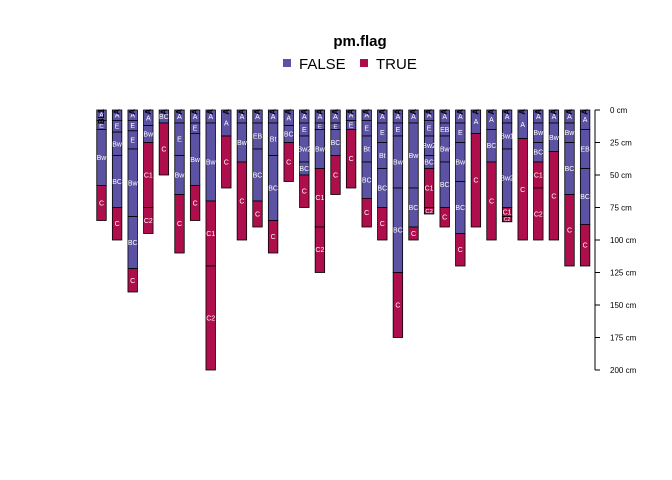  I want to click on axis-tick-label: 175 cm, so click(623, 338).